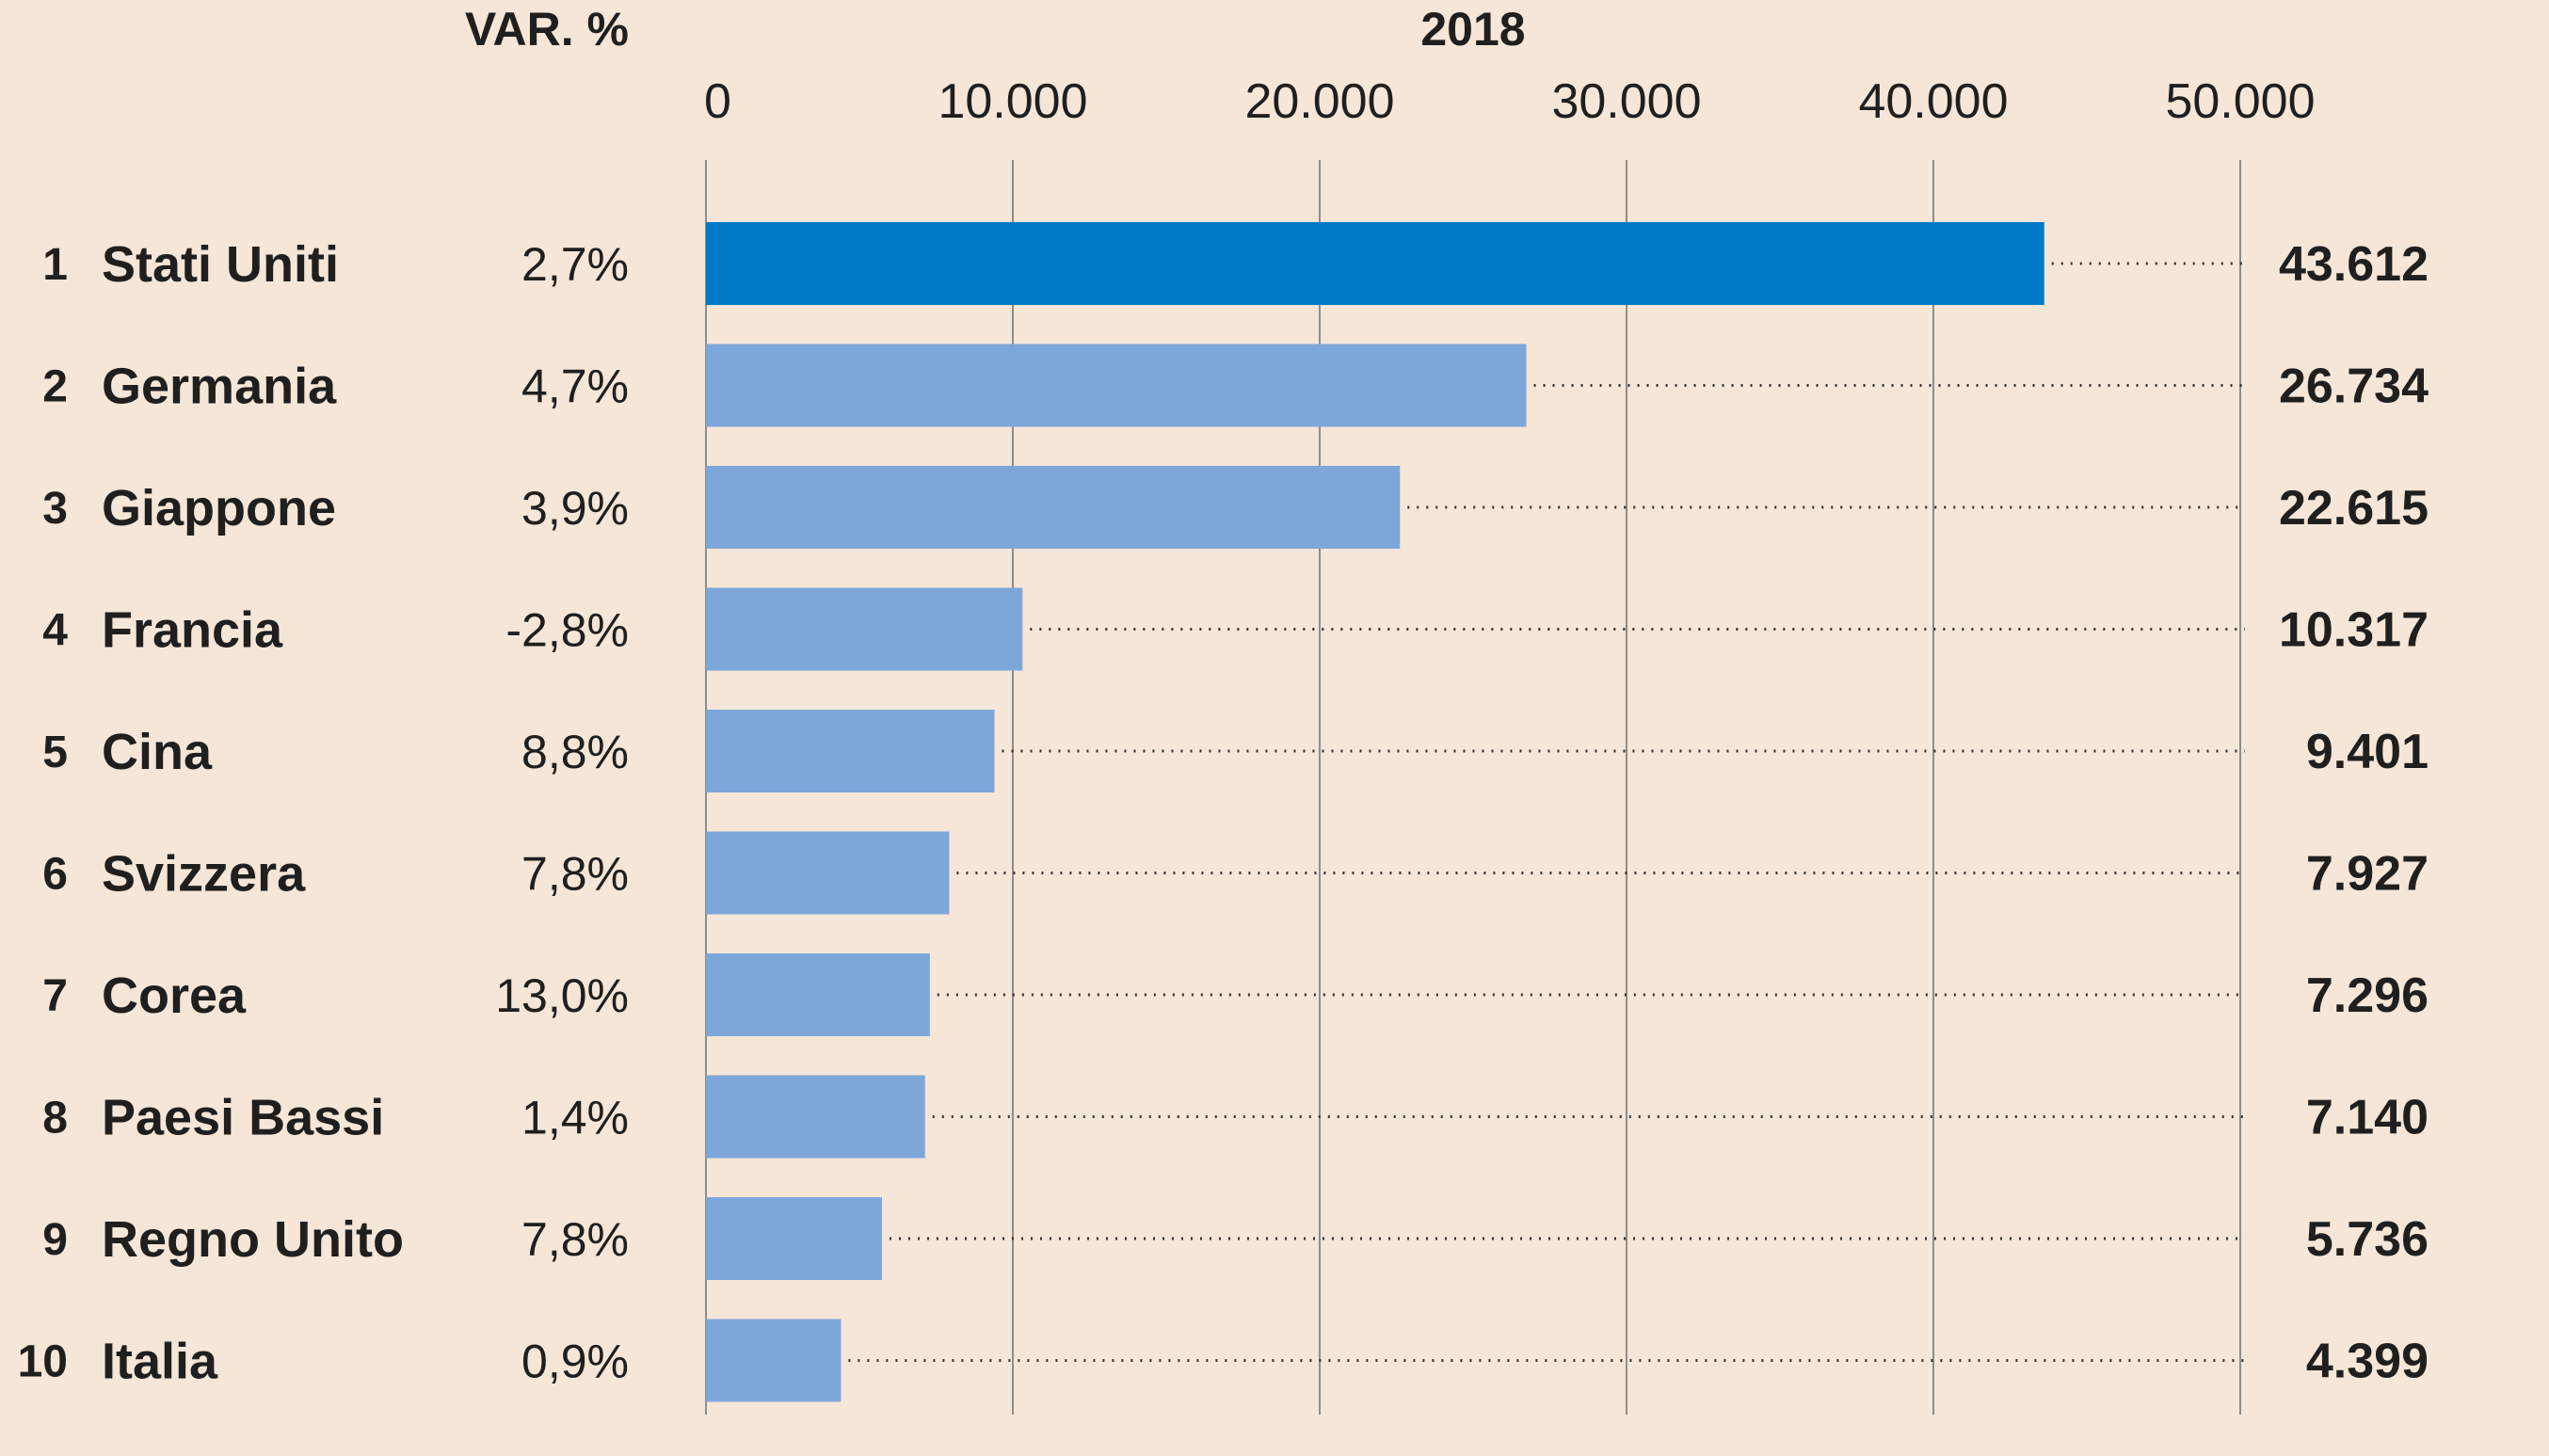 The width and height of the screenshot is (2549, 1456). Describe the element at coordinates (2240, 101) in the screenshot. I see `x-tick-label: 50.000` at that location.